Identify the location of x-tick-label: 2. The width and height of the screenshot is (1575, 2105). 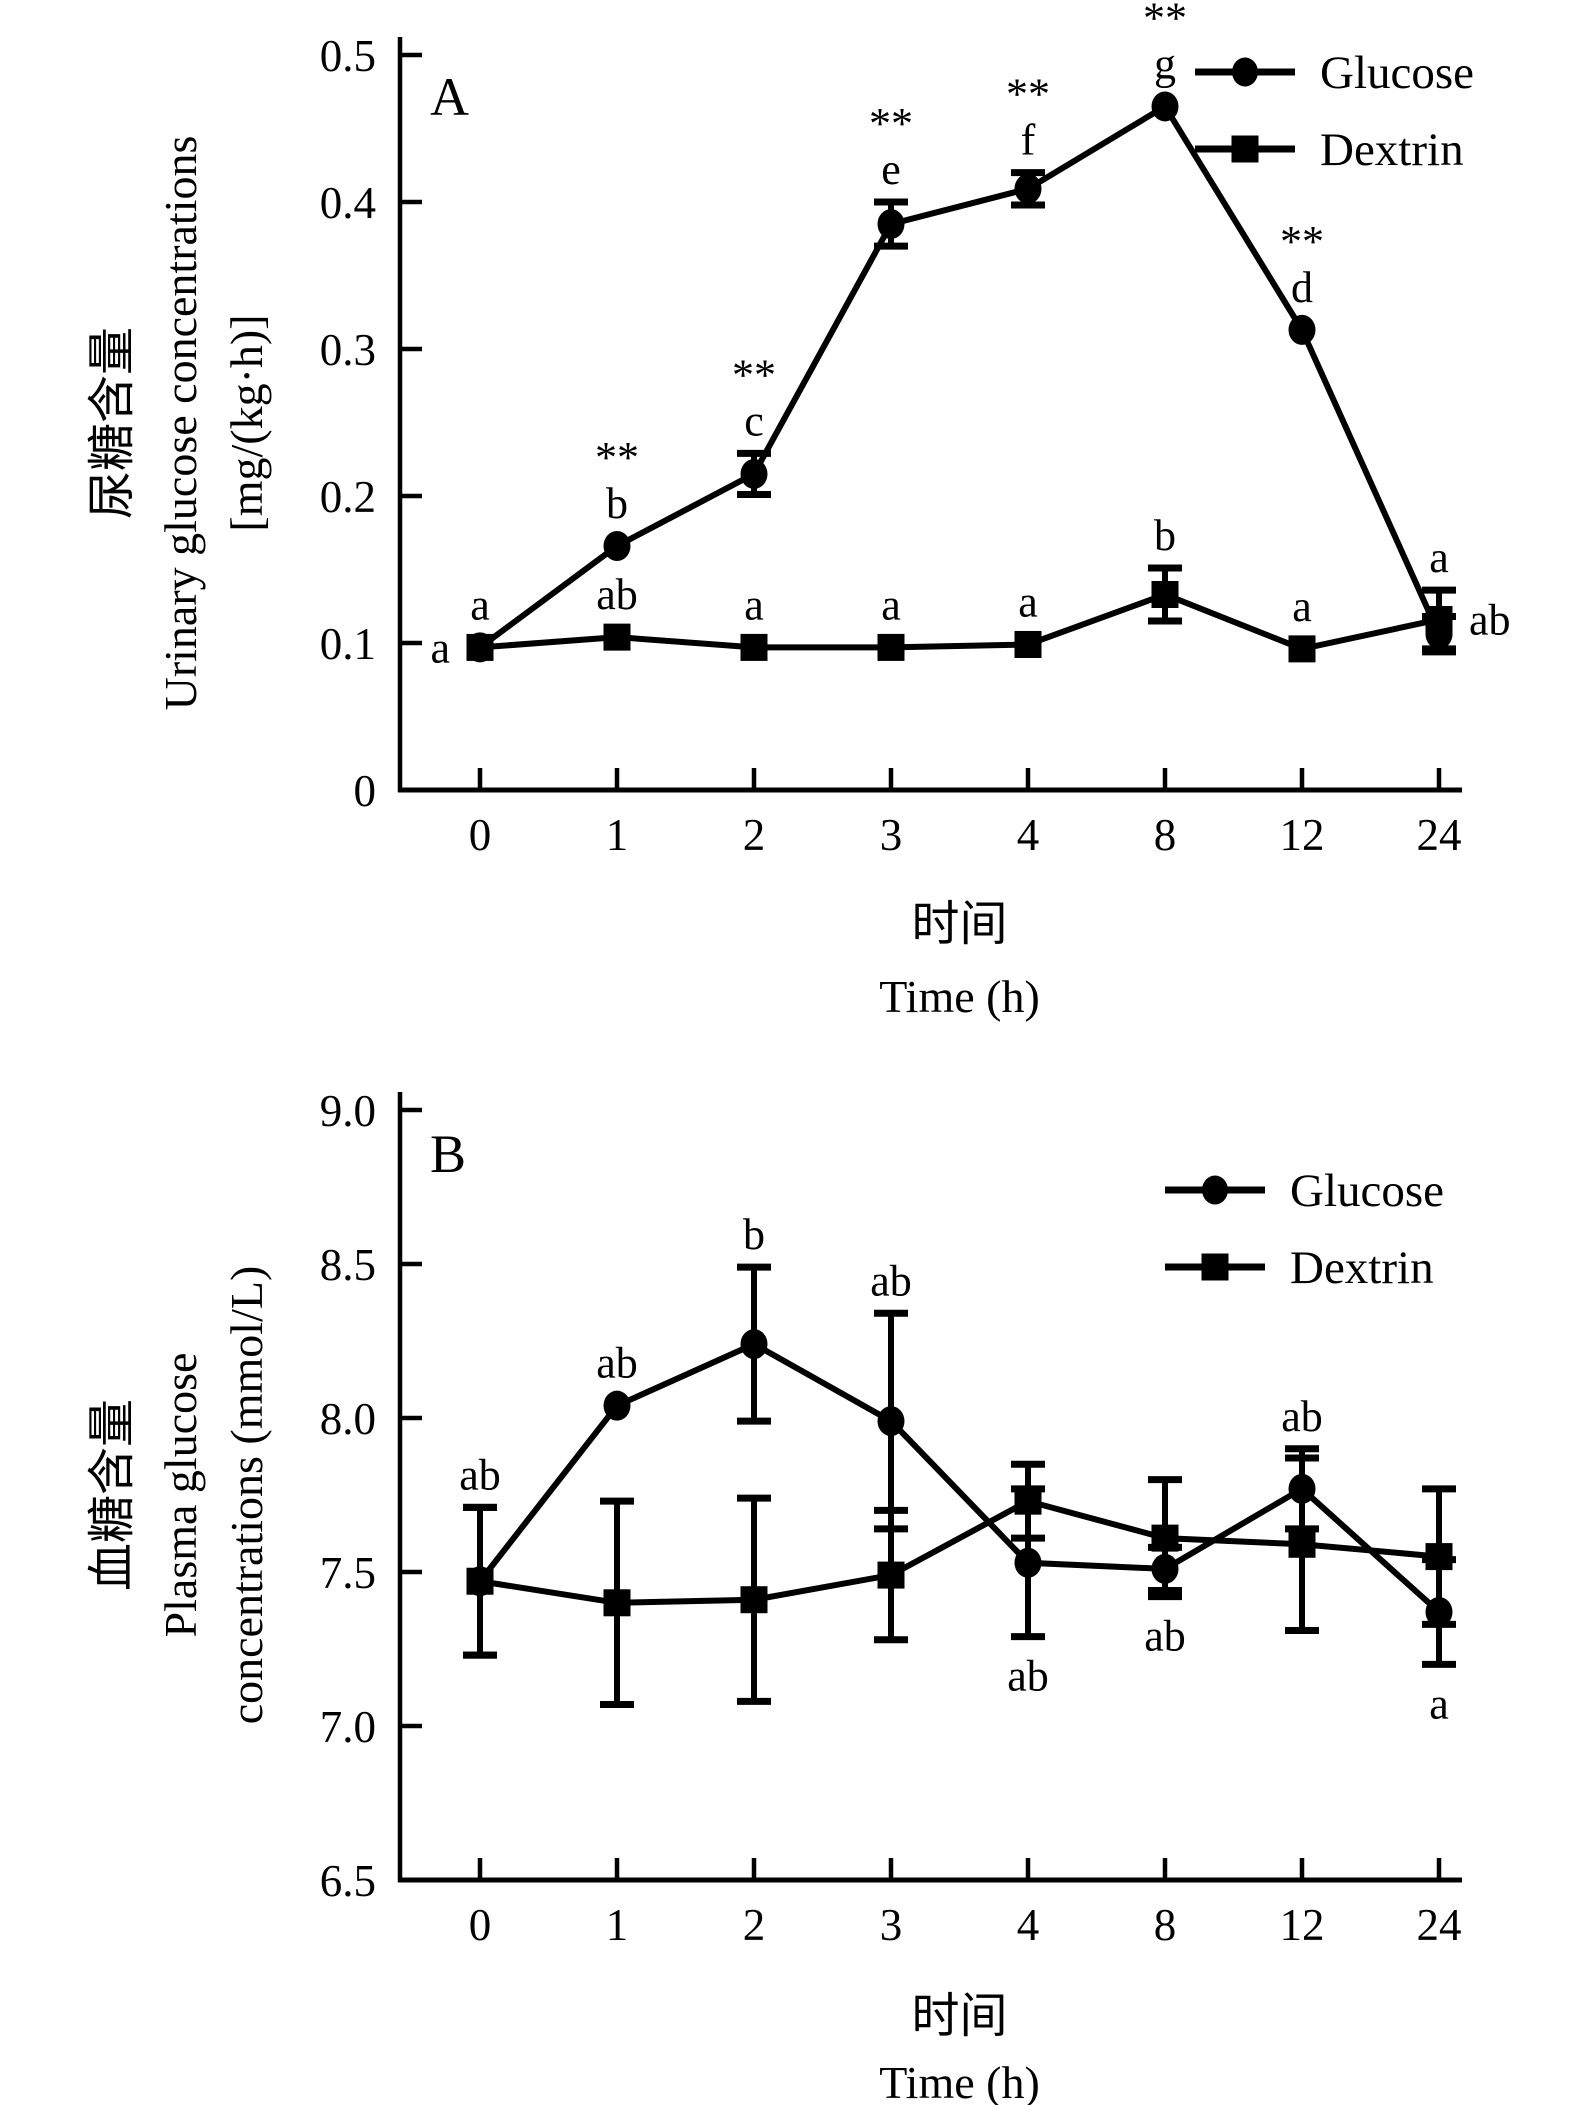
(754, 1925).